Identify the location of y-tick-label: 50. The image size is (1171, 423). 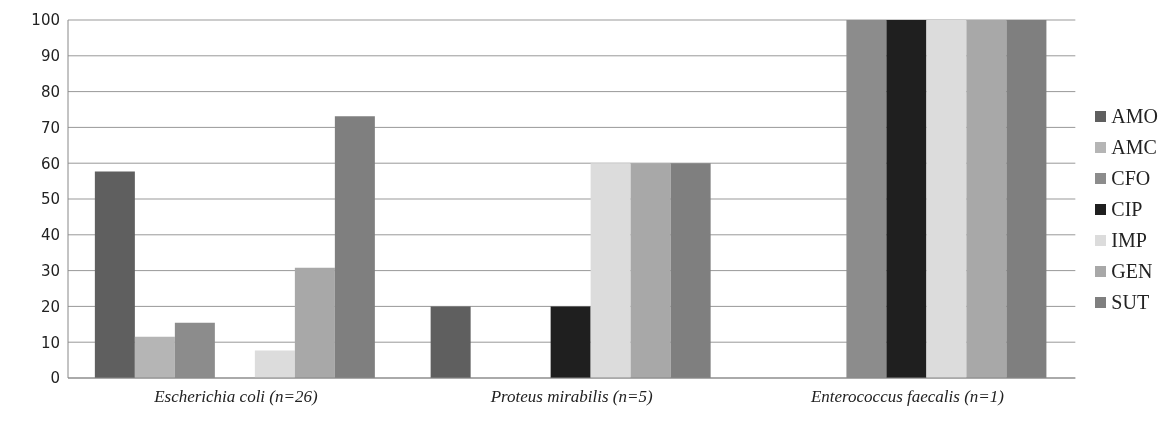
(50, 199).